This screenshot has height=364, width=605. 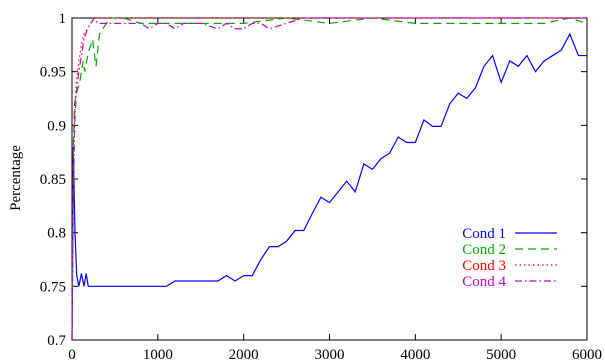 I want to click on x-tick-label: 3000, so click(x=330, y=355).